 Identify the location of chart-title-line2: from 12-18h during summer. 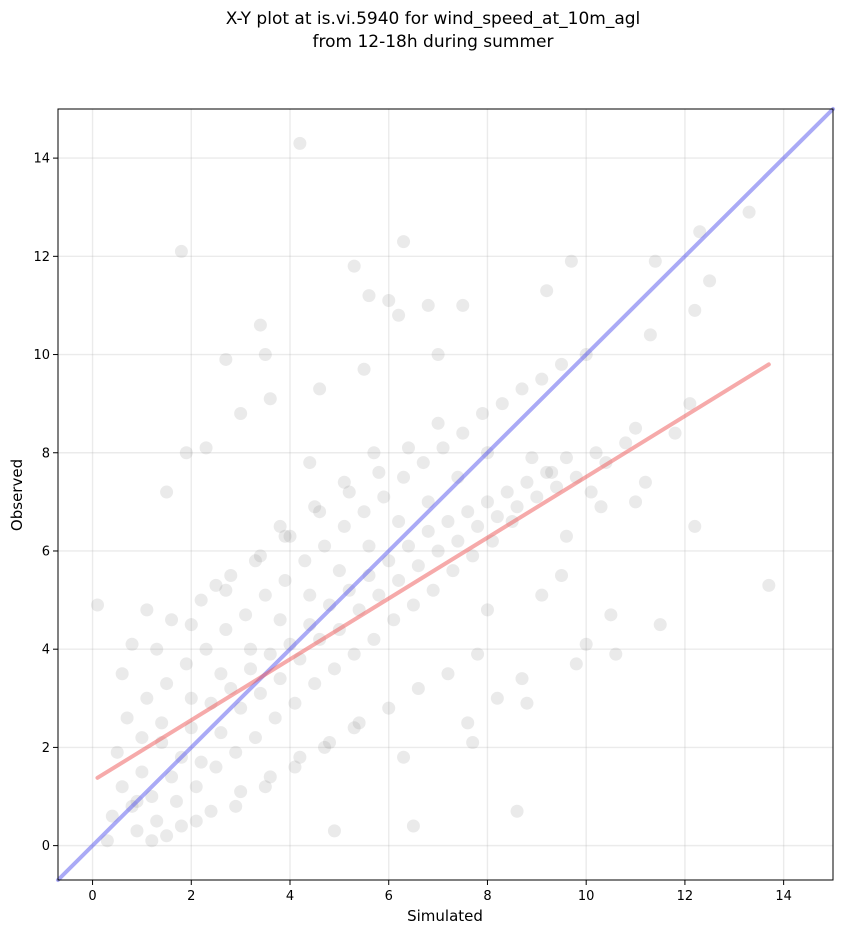
(433, 42).